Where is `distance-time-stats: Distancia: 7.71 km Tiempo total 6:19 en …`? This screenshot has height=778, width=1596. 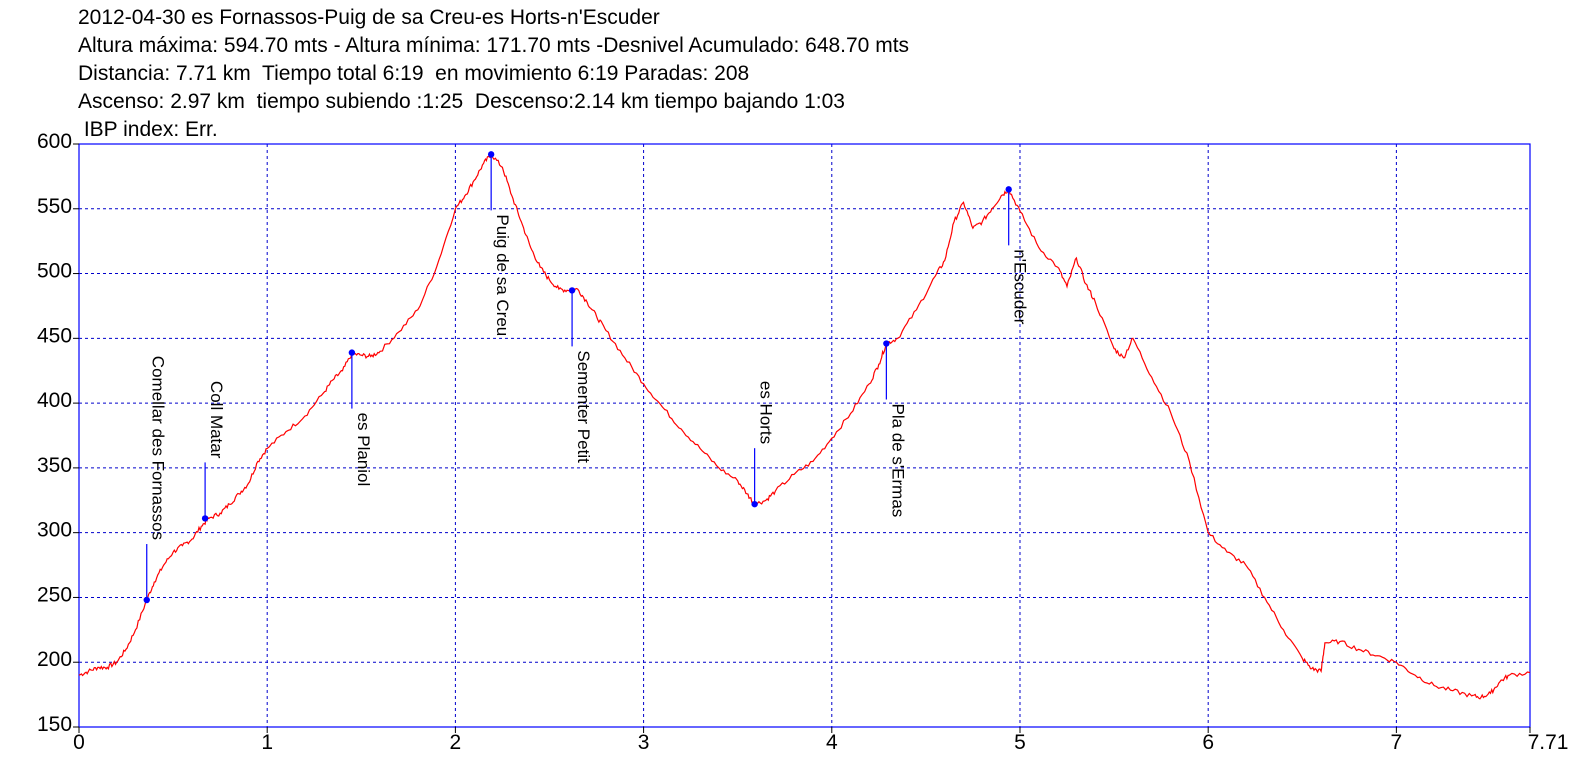 distance-time-stats: Distancia: 7.71 km Tiempo total 6:19 en … is located at coordinates (414, 73).